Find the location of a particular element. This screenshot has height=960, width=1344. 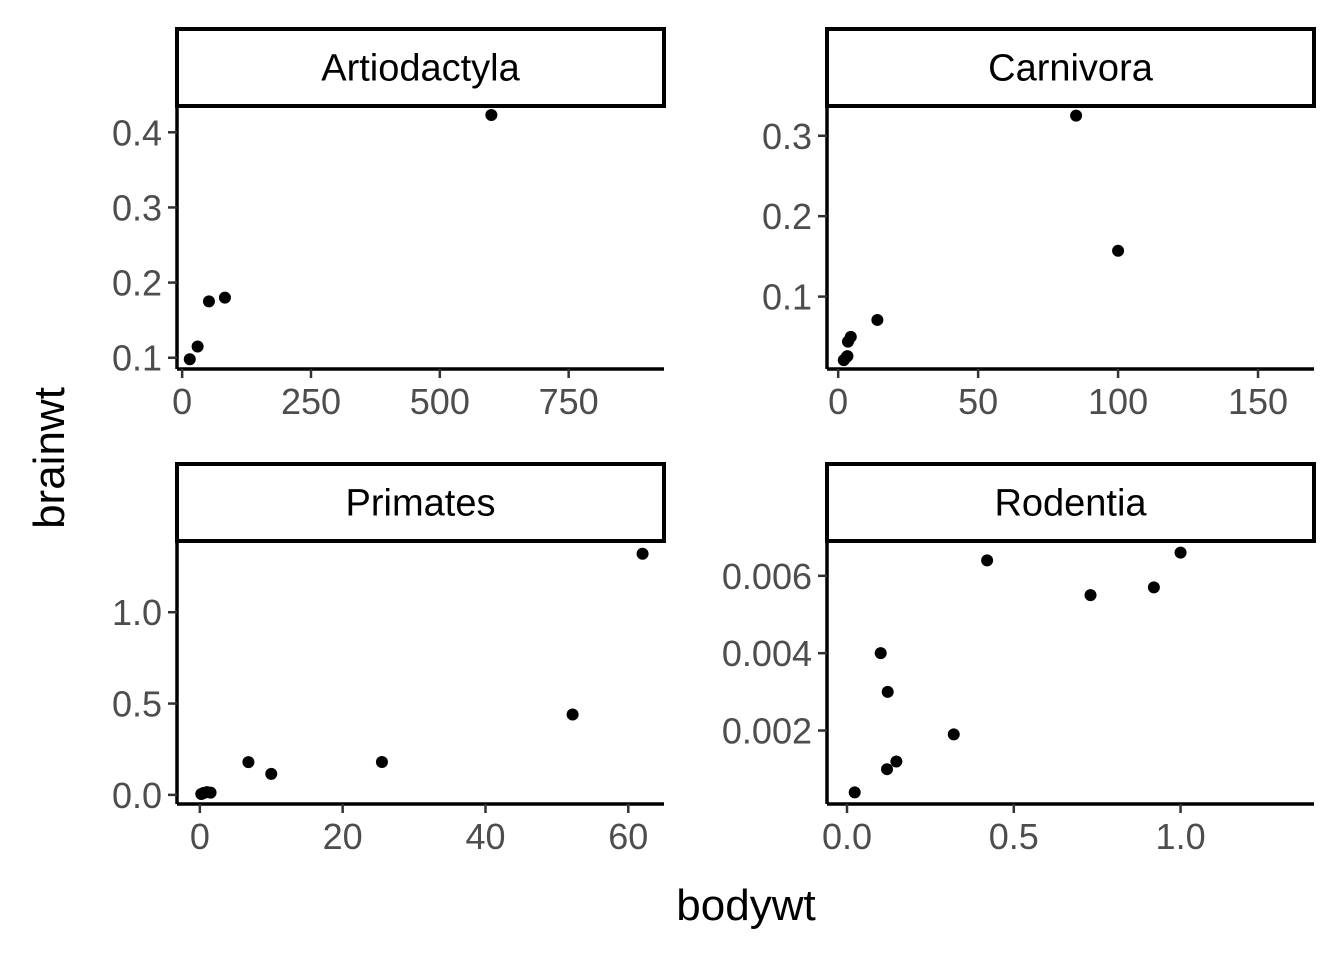

y-tick-label: 0.5 is located at coordinates (137, 704).